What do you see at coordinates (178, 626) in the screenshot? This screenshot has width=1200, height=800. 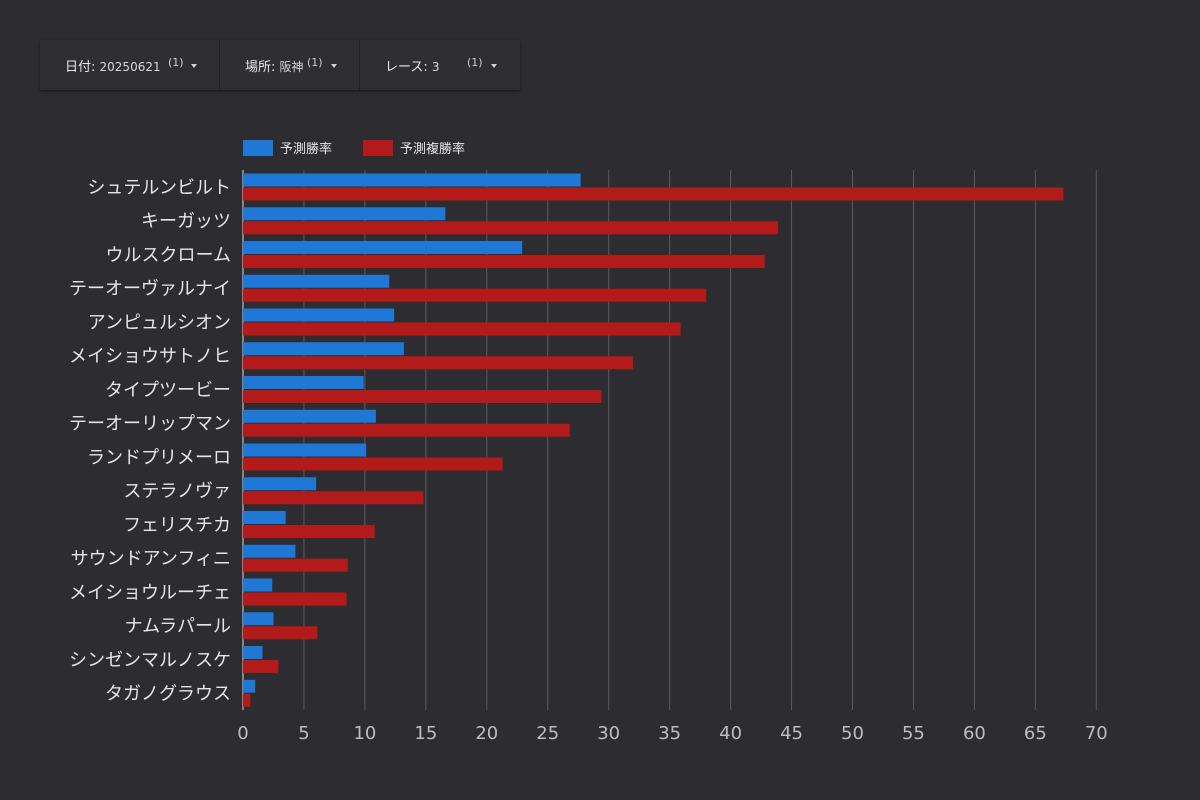 I see `category-label: ナムラパール` at bounding box center [178, 626].